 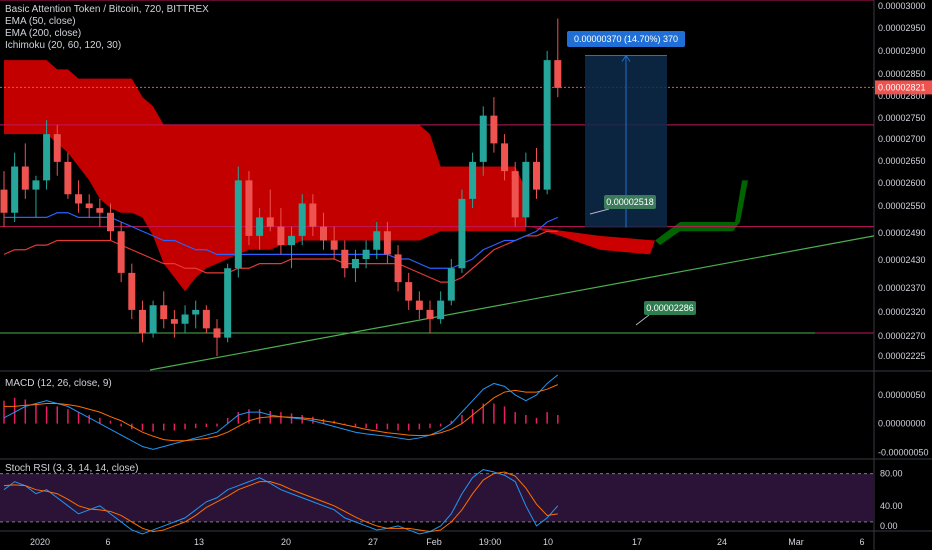 I want to click on annotation-label: 0.00002518, so click(x=630, y=202).